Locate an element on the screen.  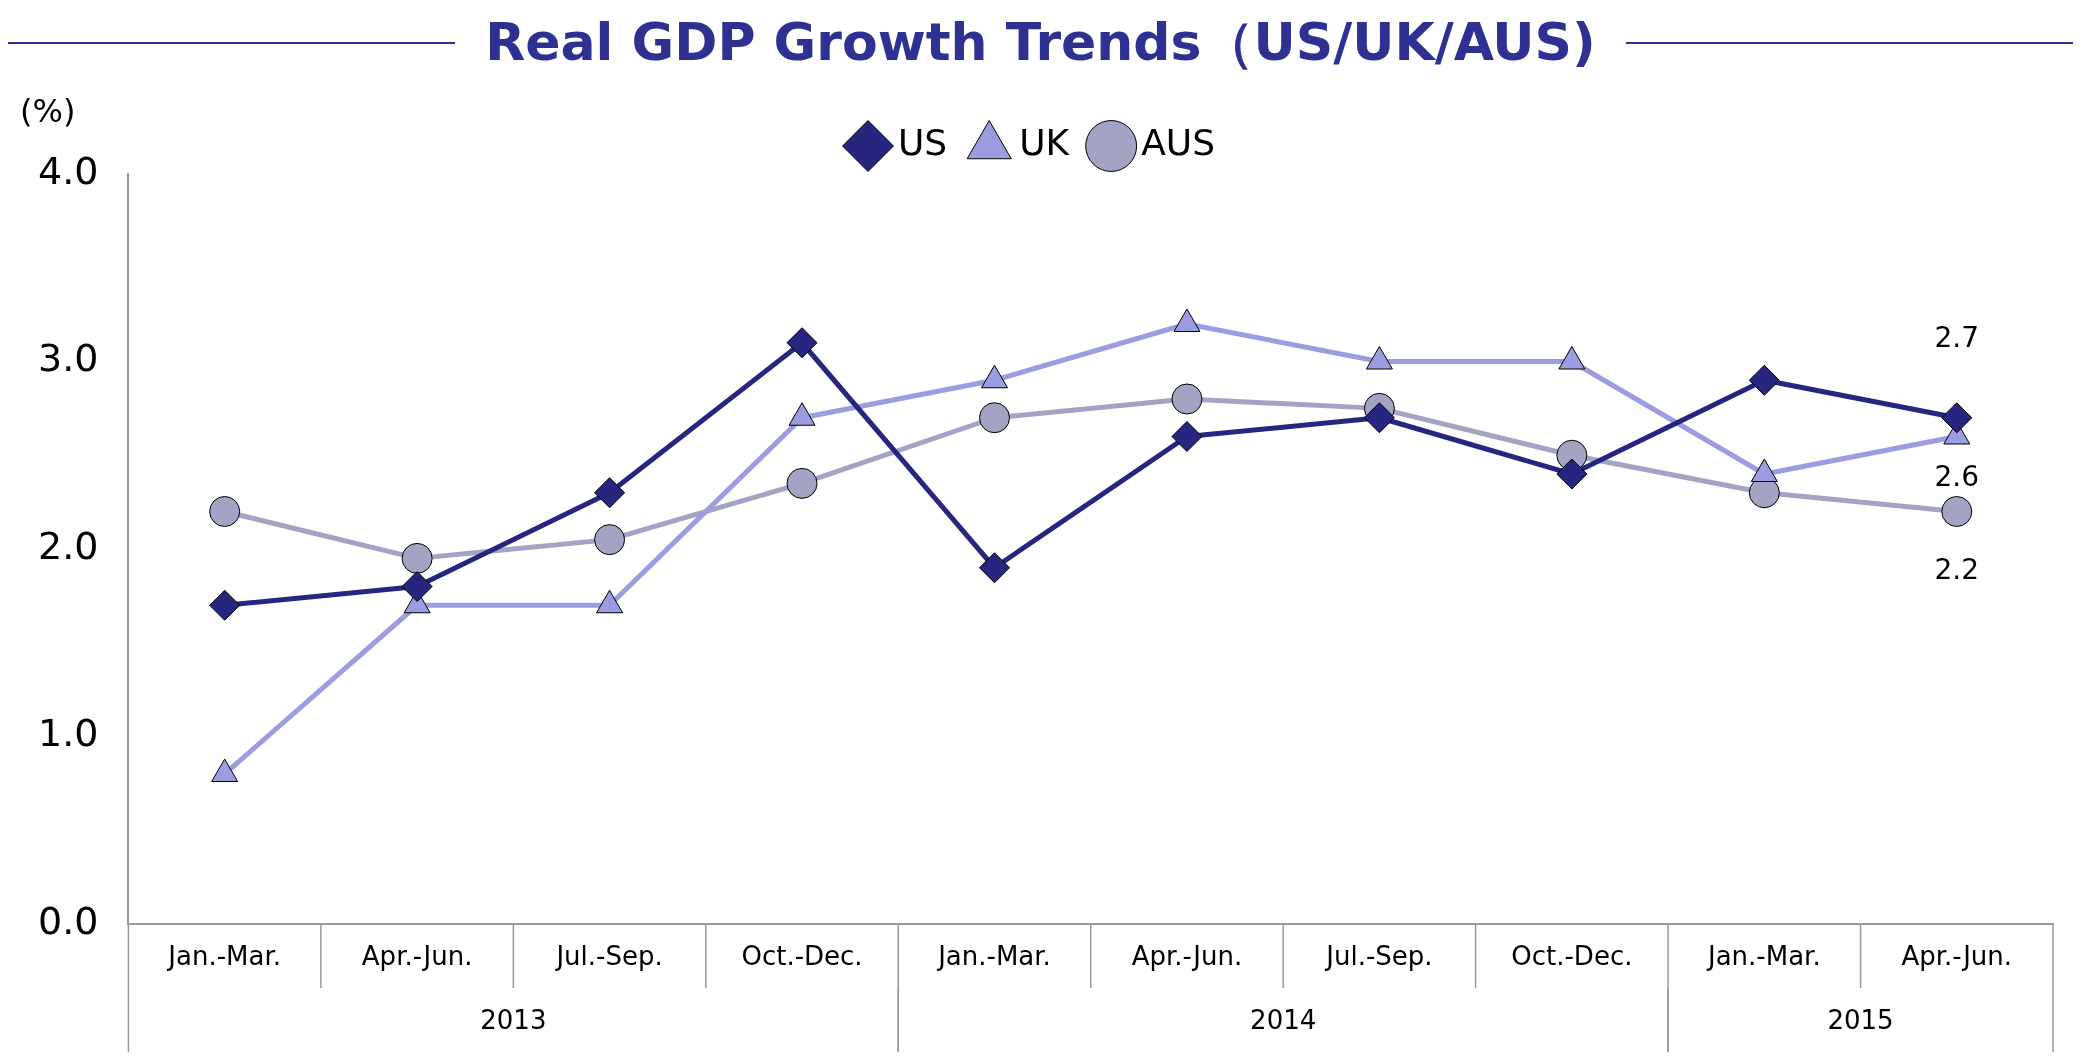
text: 2014 is located at coordinates (1283, 1019).